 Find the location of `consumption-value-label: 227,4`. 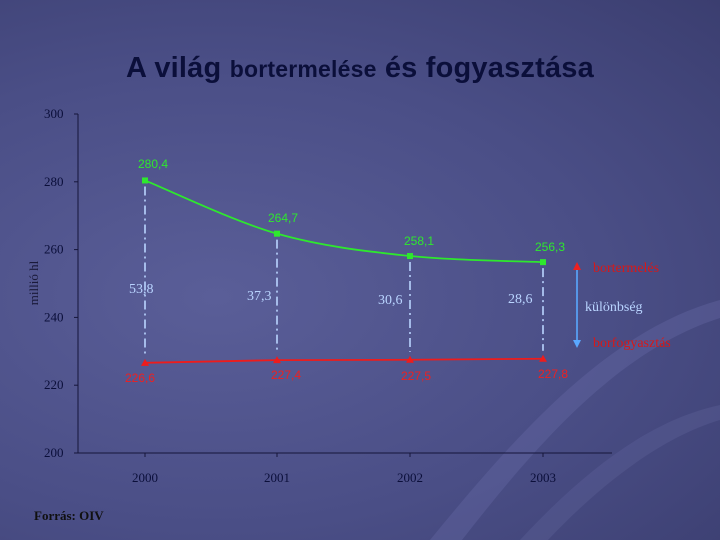

consumption-value-label: 227,4 is located at coordinates (286, 375).